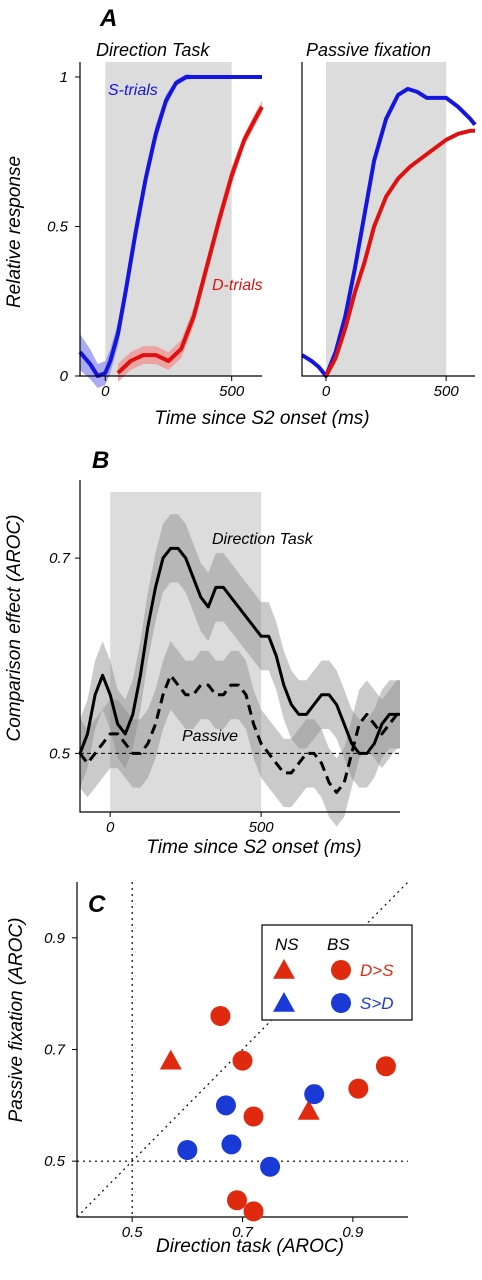  I want to click on b-xtick-label-1: 500, so click(262, 827).